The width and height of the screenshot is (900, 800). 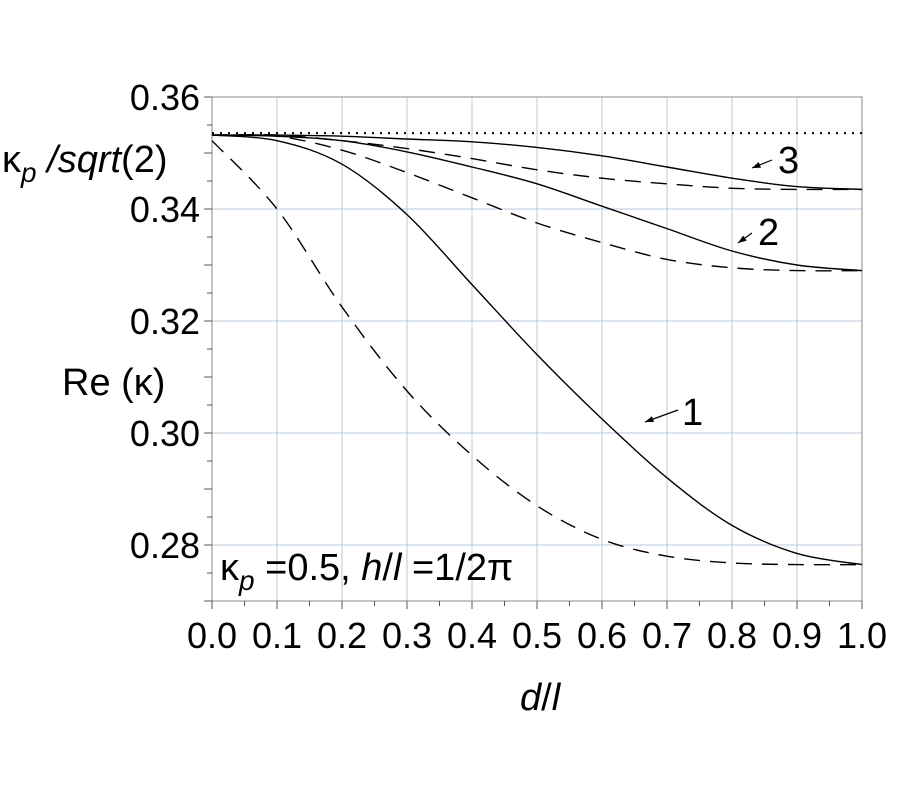 What do you see at coordinates (159, 383) in the screenshot?
I see `ylabel-close: )` at bounding box center [159, 383].